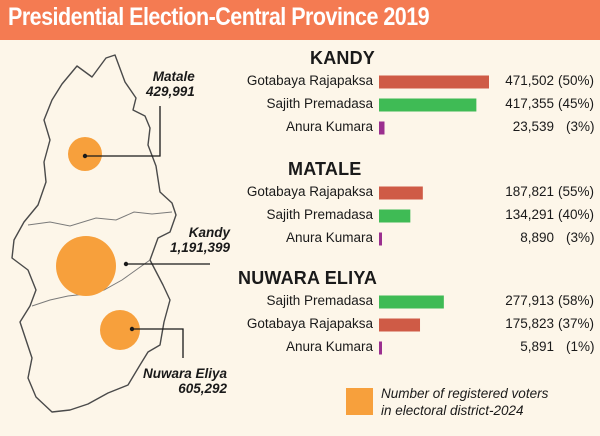 The width and height of the screenshot is (600, 436). Describe the element at coordinates (309, 323) in the screenshot. I see `nuwara-eliya-candidate-2: Gotabaya Rajapaksa` at that location.